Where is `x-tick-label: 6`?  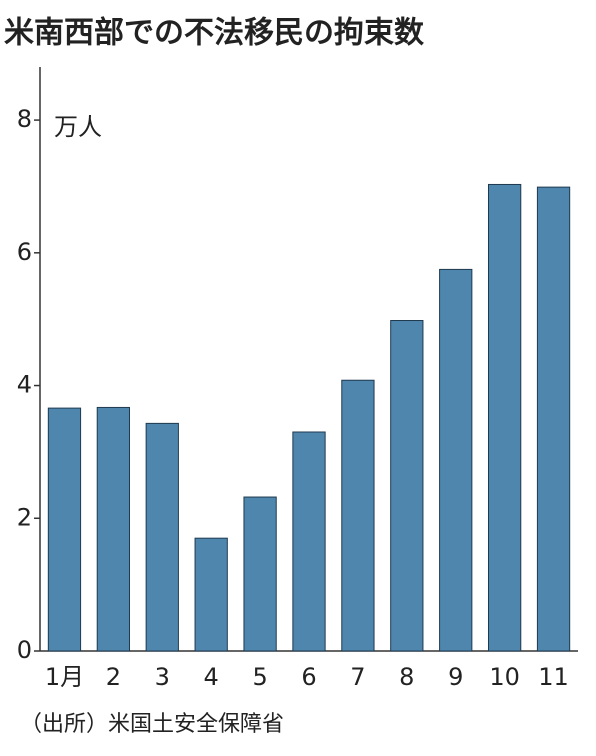
x-tick-label: 6 is located at coordinates (308, 677).